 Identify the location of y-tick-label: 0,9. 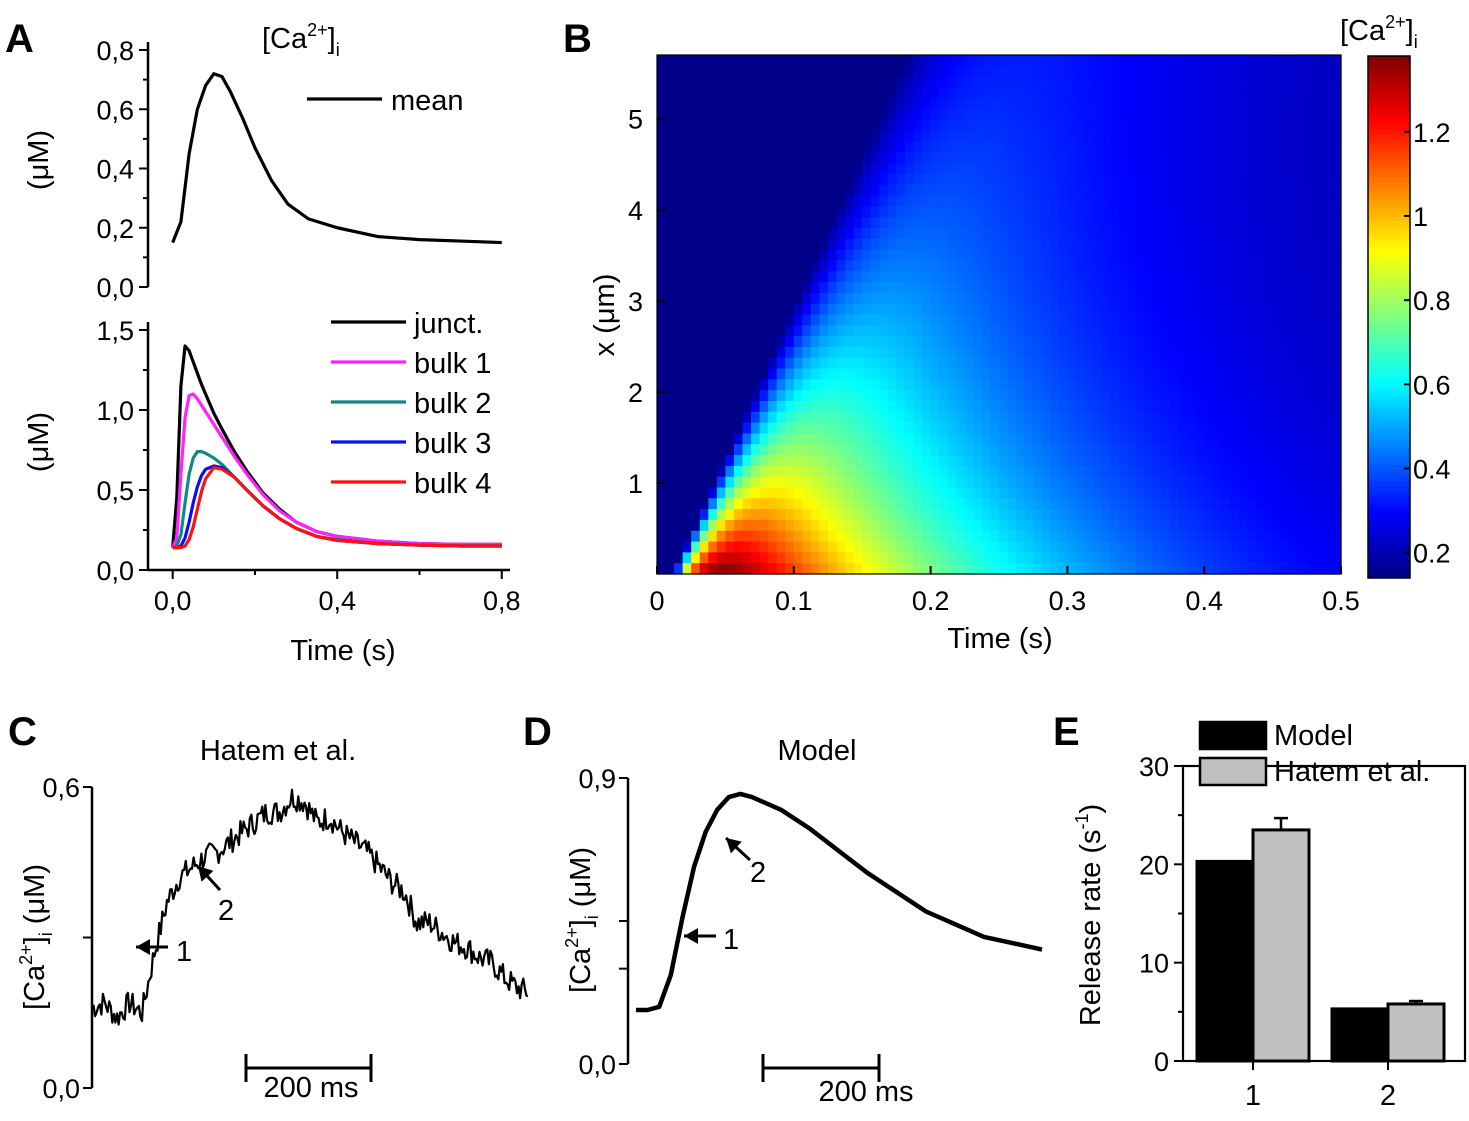
(597, 779).